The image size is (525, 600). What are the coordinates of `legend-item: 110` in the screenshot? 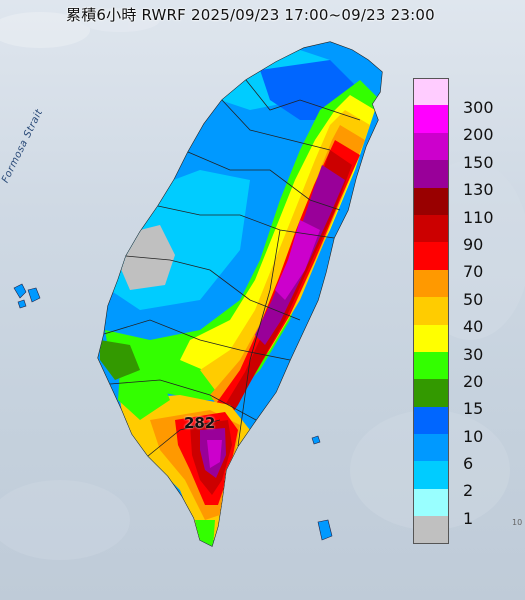 It's located at (468, 207).